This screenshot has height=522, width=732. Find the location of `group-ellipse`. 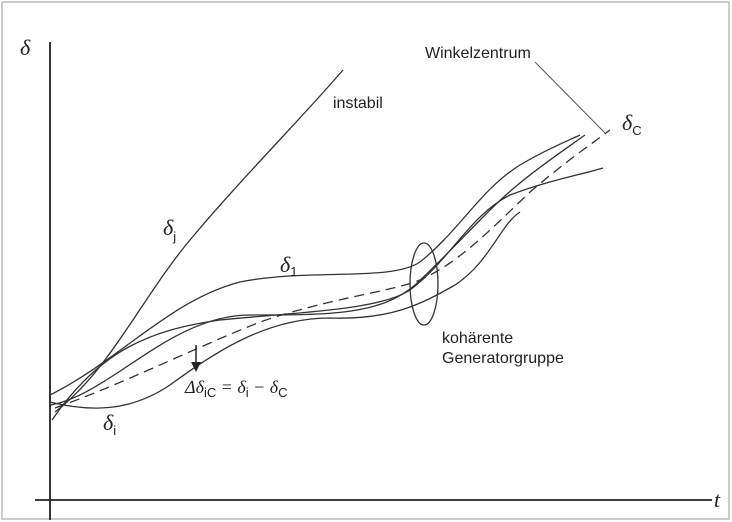

group-ellipse is located at coordinates (424, 284).